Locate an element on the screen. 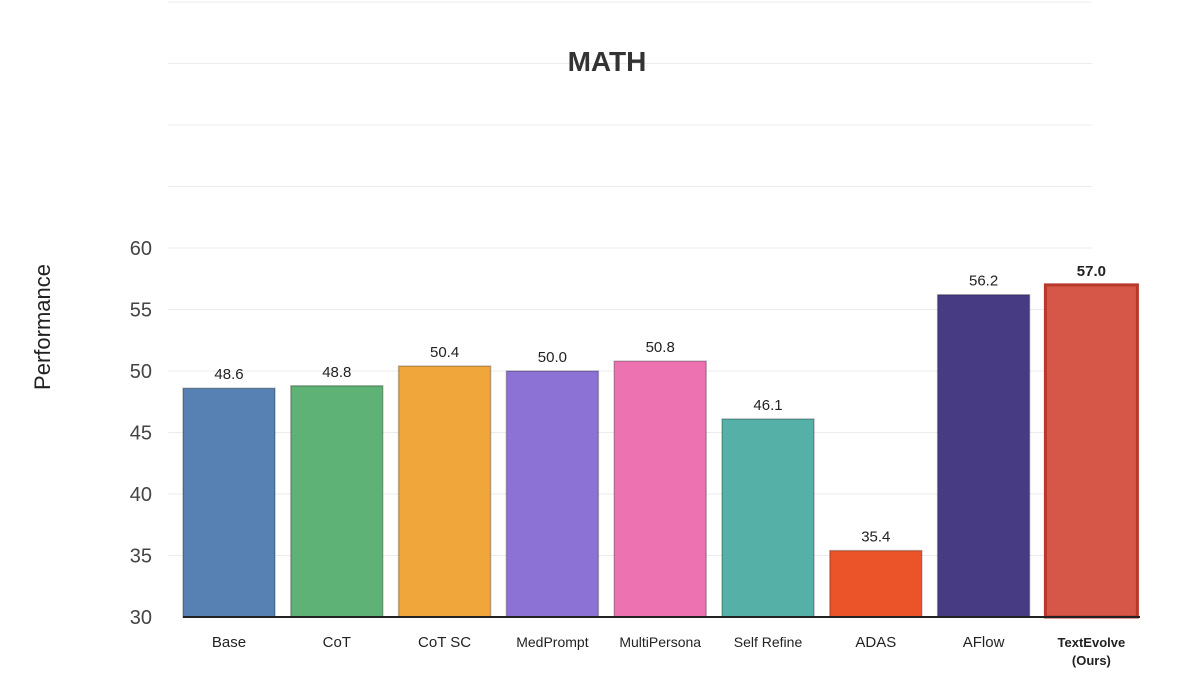  y-tick-label: 45 is located at coordinates (141, 434).